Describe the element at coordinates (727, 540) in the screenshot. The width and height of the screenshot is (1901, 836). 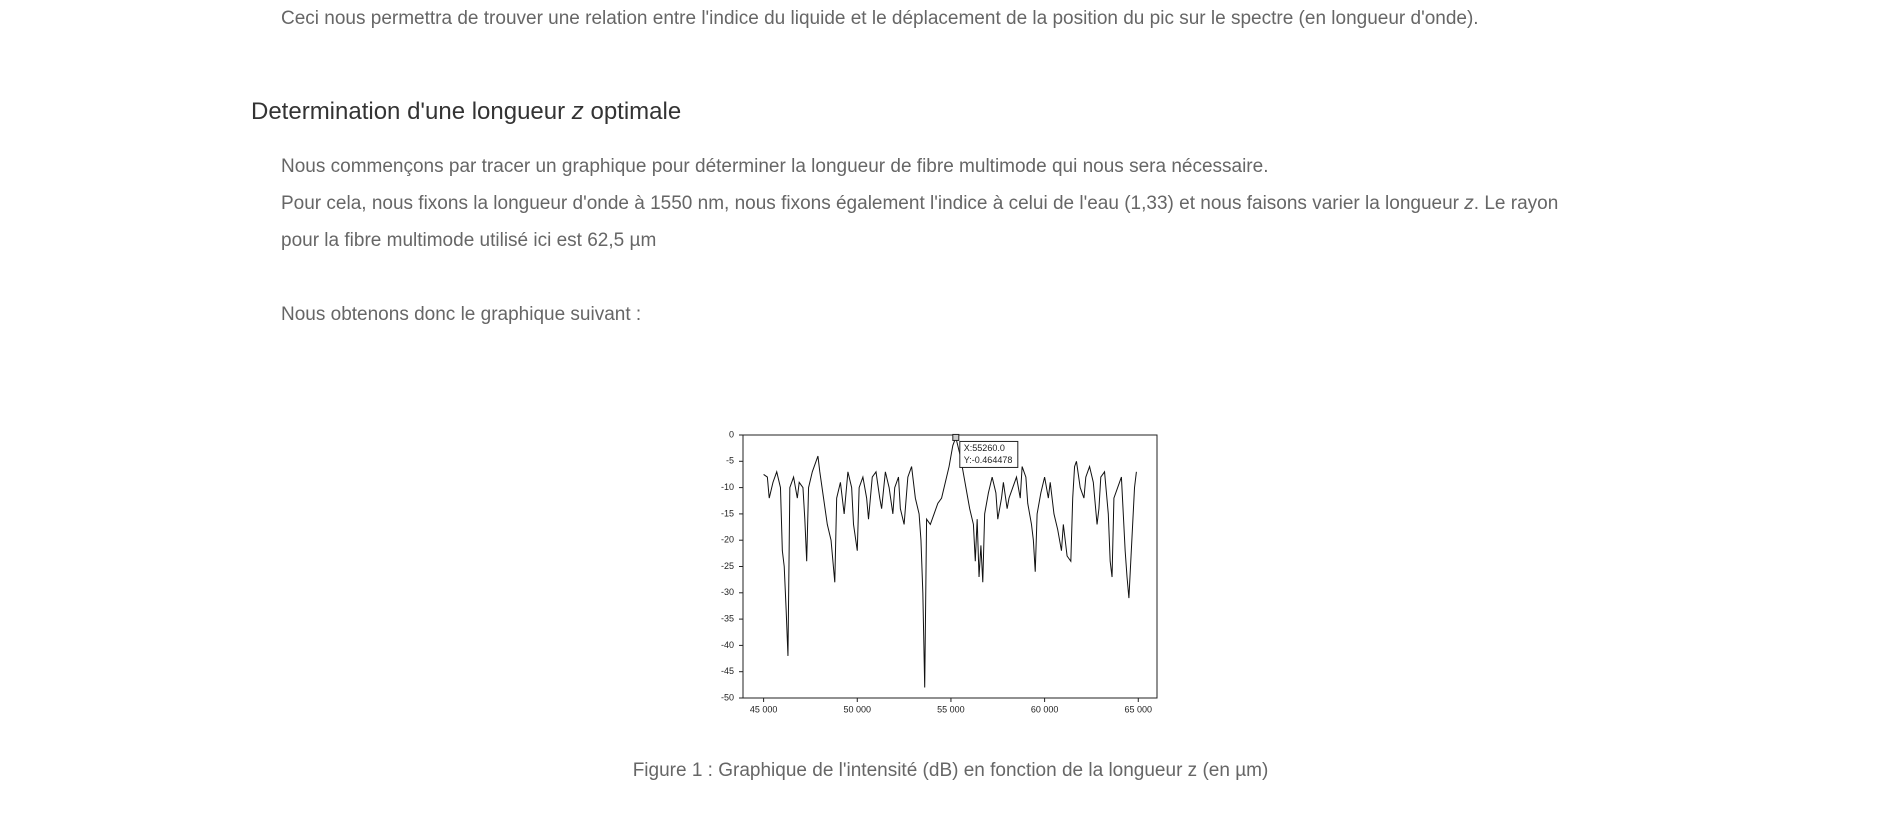
I see `y-tick-label: -20` at that location.